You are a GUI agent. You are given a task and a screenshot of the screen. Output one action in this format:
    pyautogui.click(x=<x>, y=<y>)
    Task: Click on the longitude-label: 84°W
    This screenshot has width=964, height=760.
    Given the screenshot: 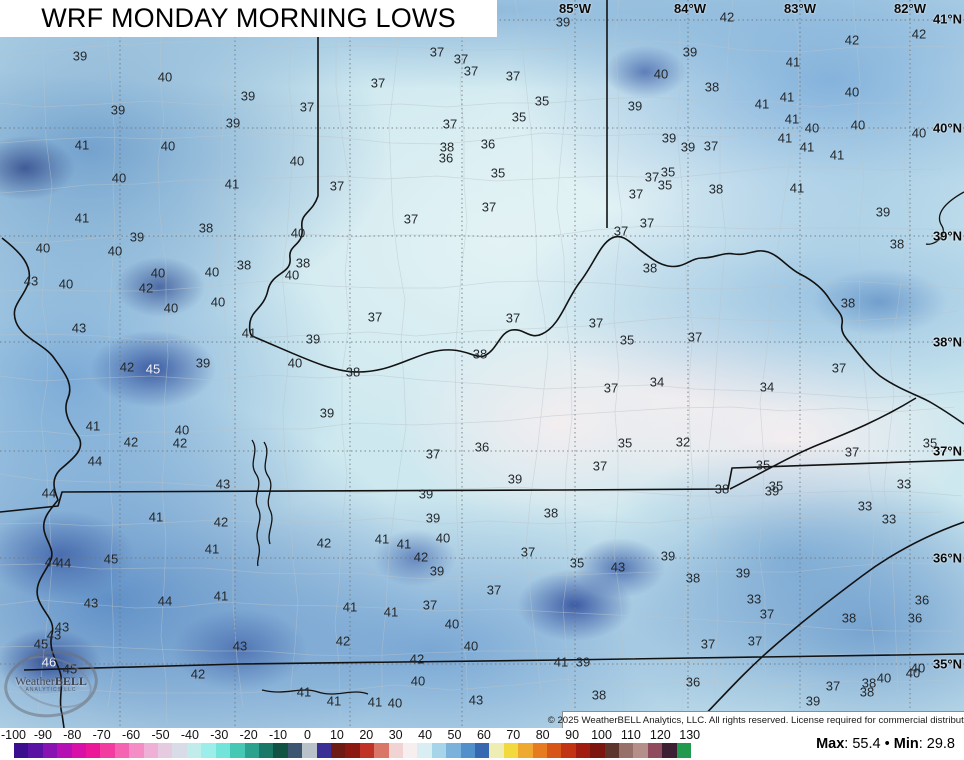 What is the action you would take?
    pyautogui.click(x=690, y=8)
    